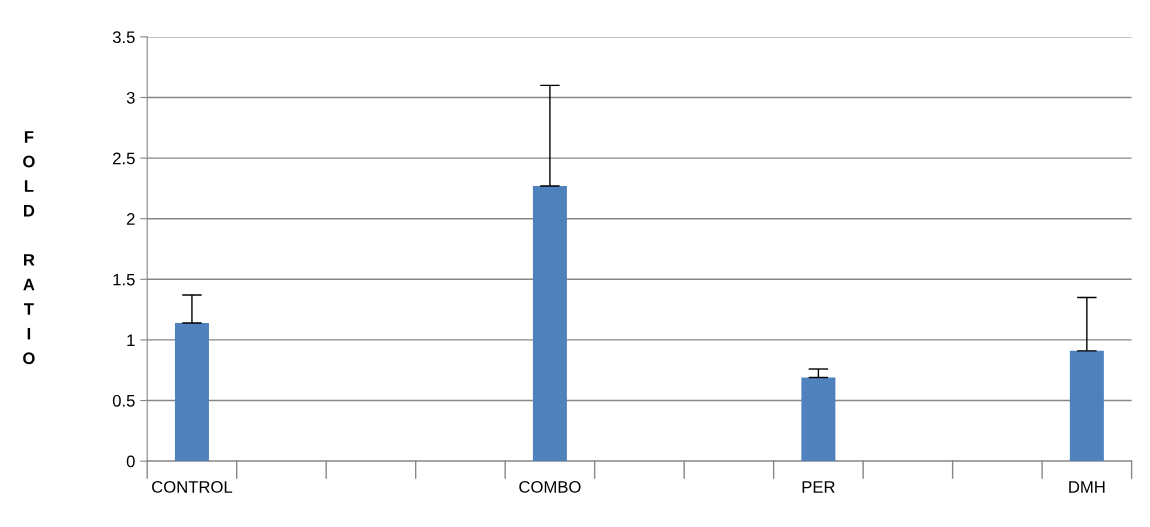 The height and width of the screenshot is (527, 1150). Describe the element at coordinates (123, 37) in the screenshot. I see `y-tick-label: 3.5` at that location.